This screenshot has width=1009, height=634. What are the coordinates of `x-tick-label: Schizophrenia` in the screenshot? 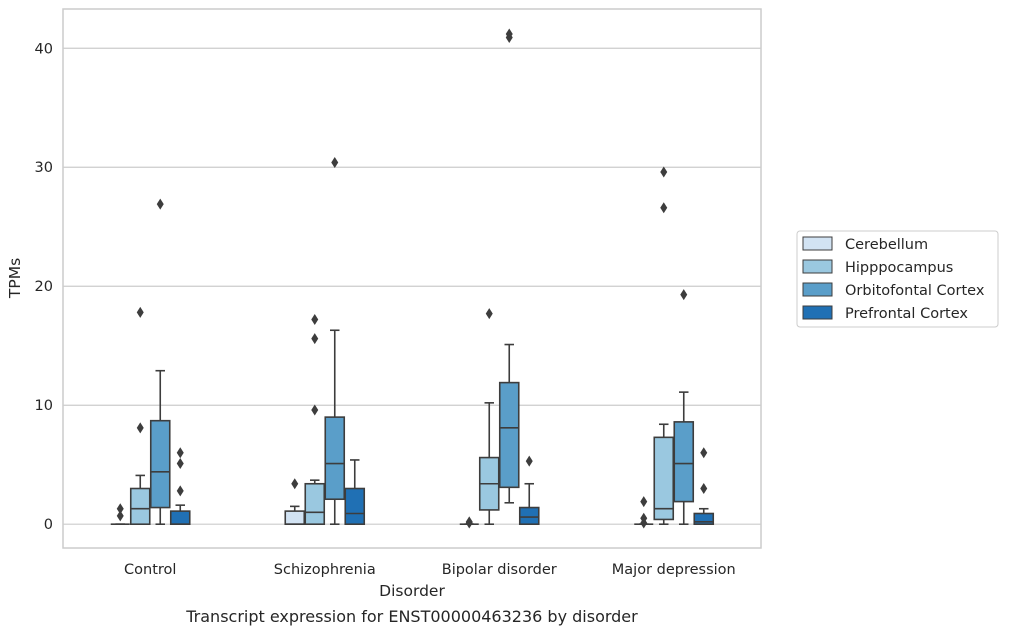 It's located at (325, 570).